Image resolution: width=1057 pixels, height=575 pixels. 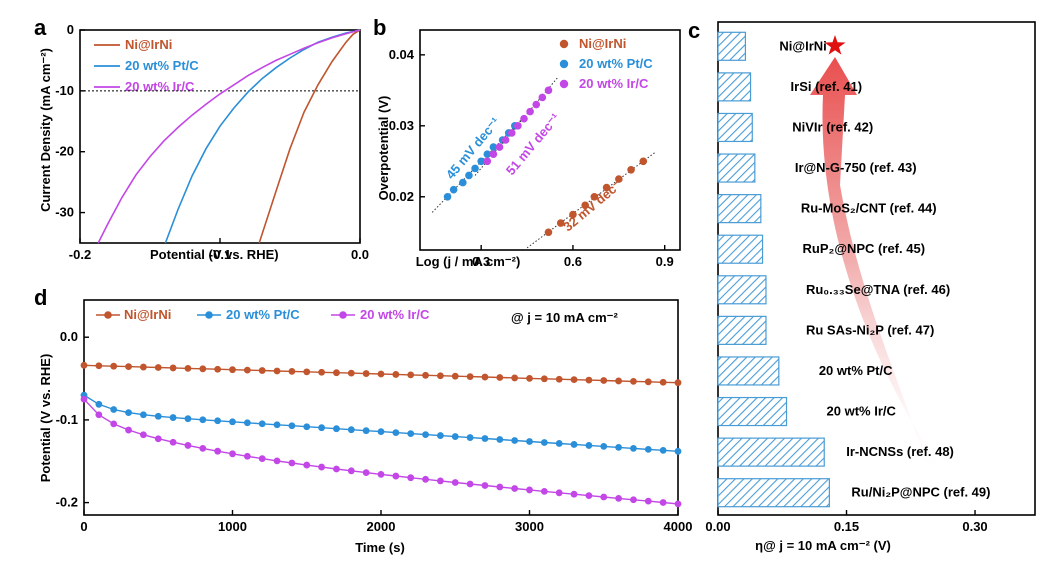 What do you see at coordinates (832, 126) in the screenshot?
I see `panel-c-bar-label: NiVIr (ref. 42)` at bounding box center [832, 126].